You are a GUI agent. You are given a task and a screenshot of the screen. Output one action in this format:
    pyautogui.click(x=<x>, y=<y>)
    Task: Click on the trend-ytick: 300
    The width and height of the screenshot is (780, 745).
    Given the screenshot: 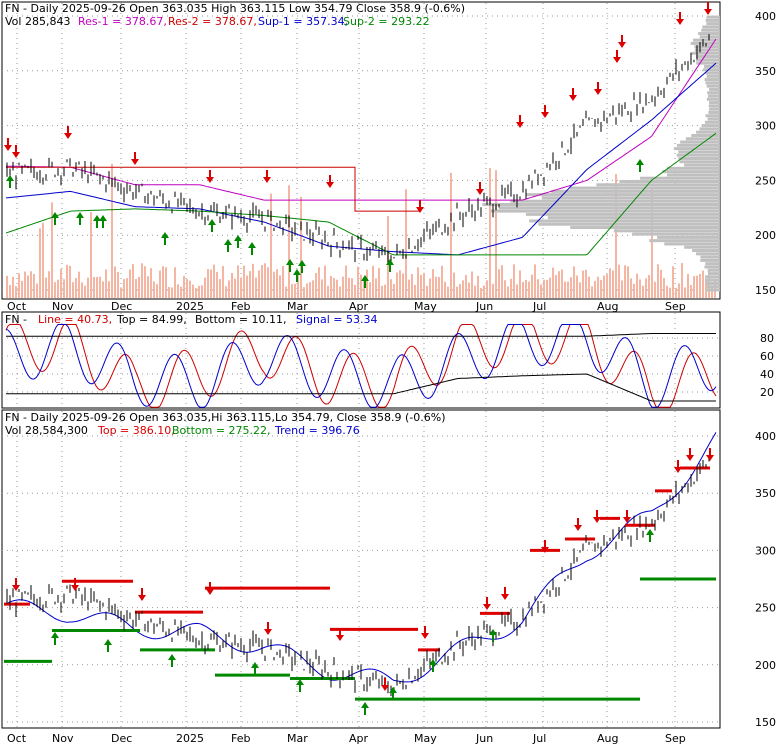 What is the action you would take?
    pyautogui.click(x=765, y=550)
    